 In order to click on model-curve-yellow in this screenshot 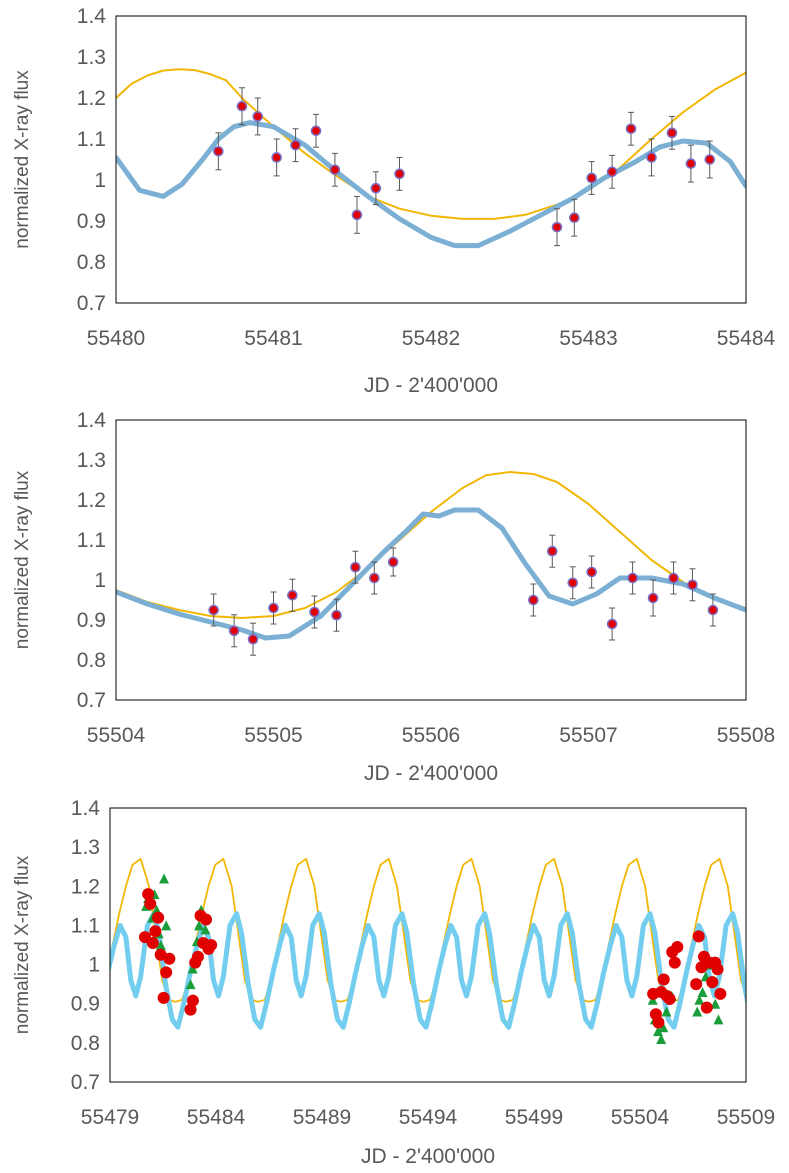, I will do `click(431, 545)`.